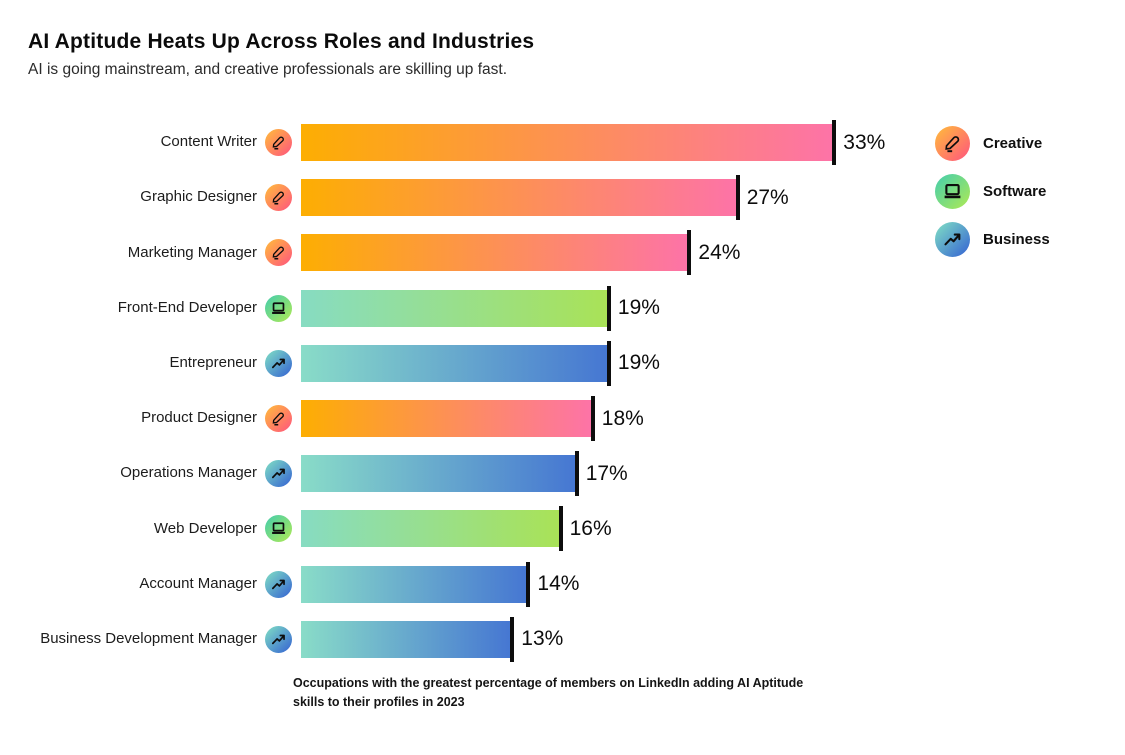 Image resolution: width=1125 pixels, height=755 pixels. I want to click on bar-wrap: 13%, so click(432, 639).